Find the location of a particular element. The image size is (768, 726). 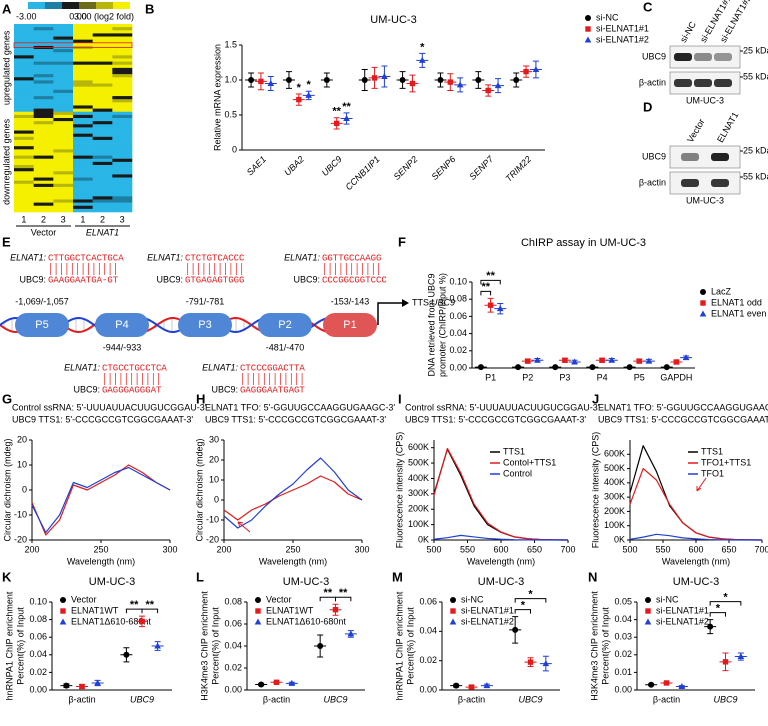

y-tick-label: 600K is located at coordinates (418, 447).